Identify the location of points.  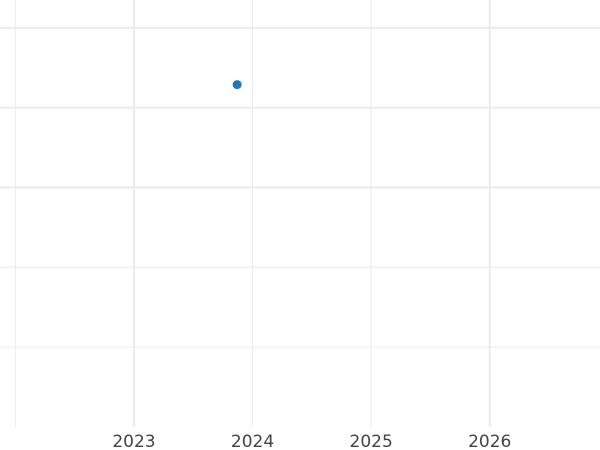
(237, 85).